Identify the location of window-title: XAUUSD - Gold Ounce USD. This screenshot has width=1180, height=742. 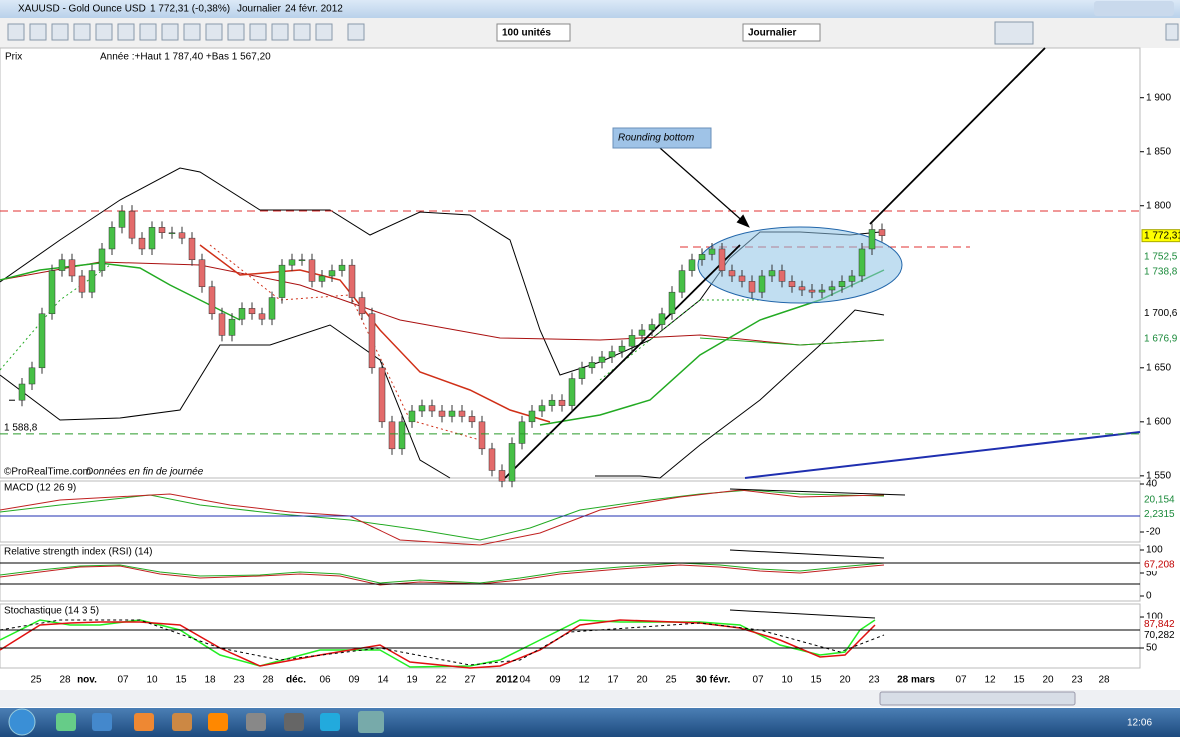
(82, 9).